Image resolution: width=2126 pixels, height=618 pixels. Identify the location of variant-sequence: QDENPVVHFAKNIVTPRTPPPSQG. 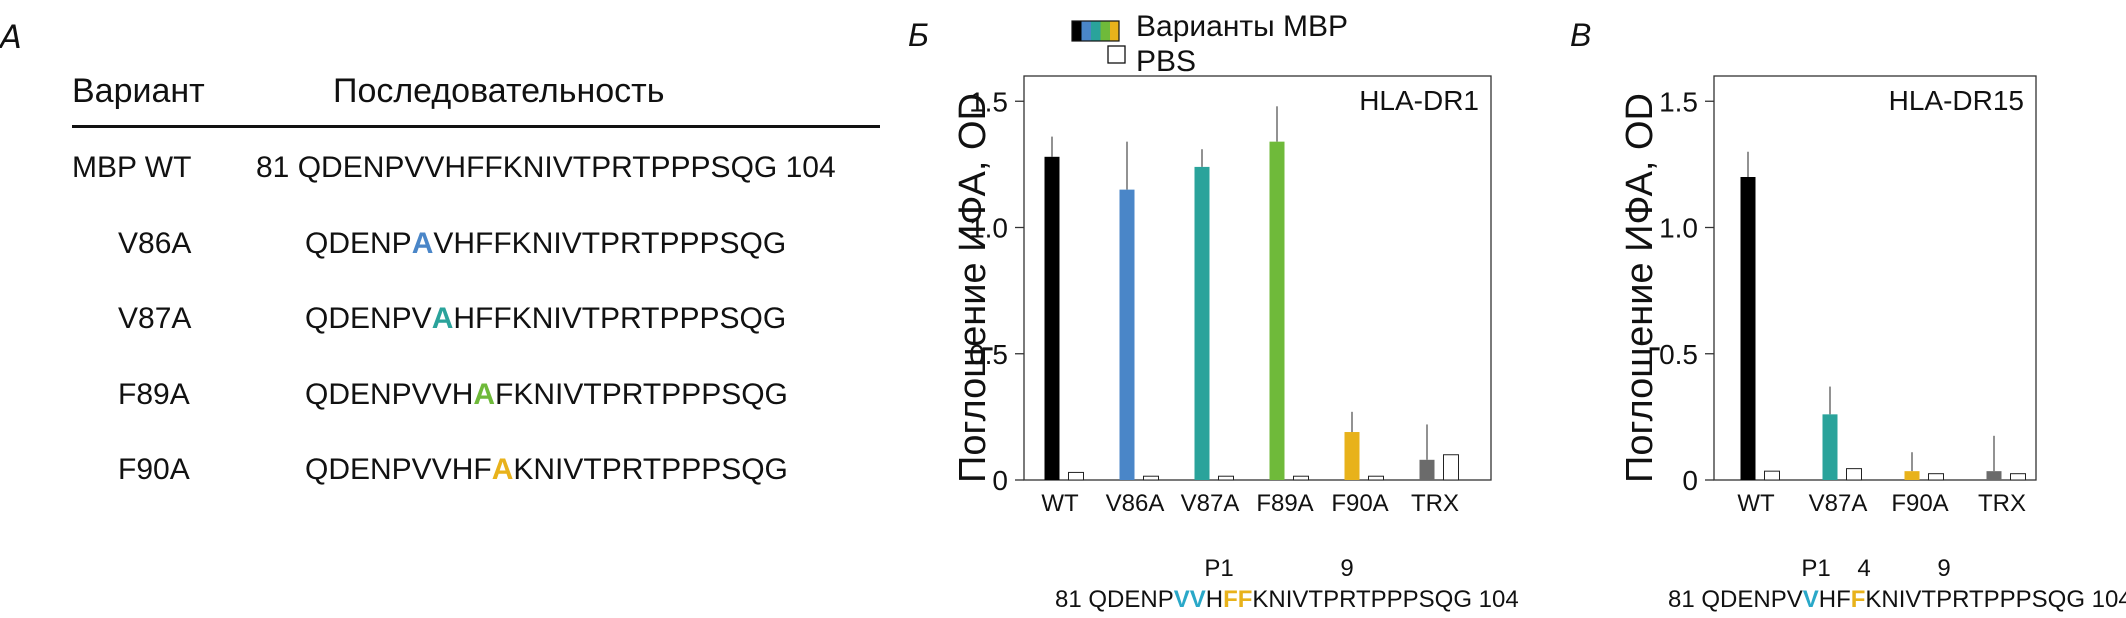
(546, 470).